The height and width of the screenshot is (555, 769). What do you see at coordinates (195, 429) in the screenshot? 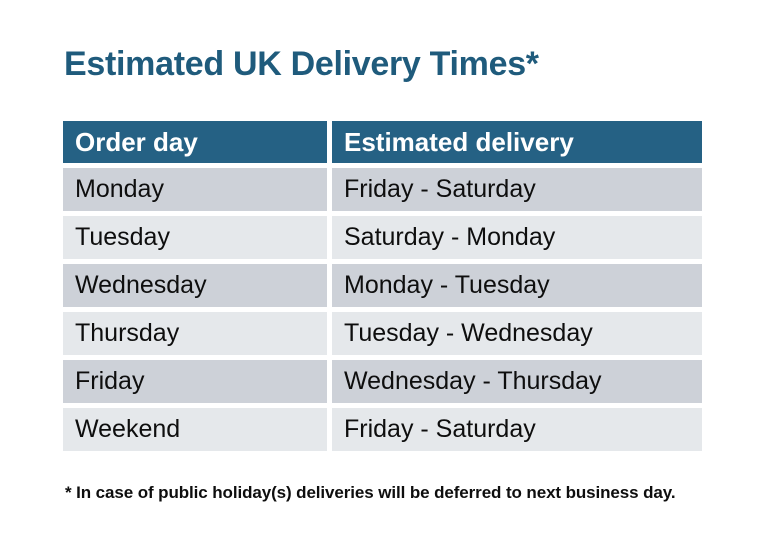
I see `order-day-cell: Weekend` at bounding box center [195, 429].